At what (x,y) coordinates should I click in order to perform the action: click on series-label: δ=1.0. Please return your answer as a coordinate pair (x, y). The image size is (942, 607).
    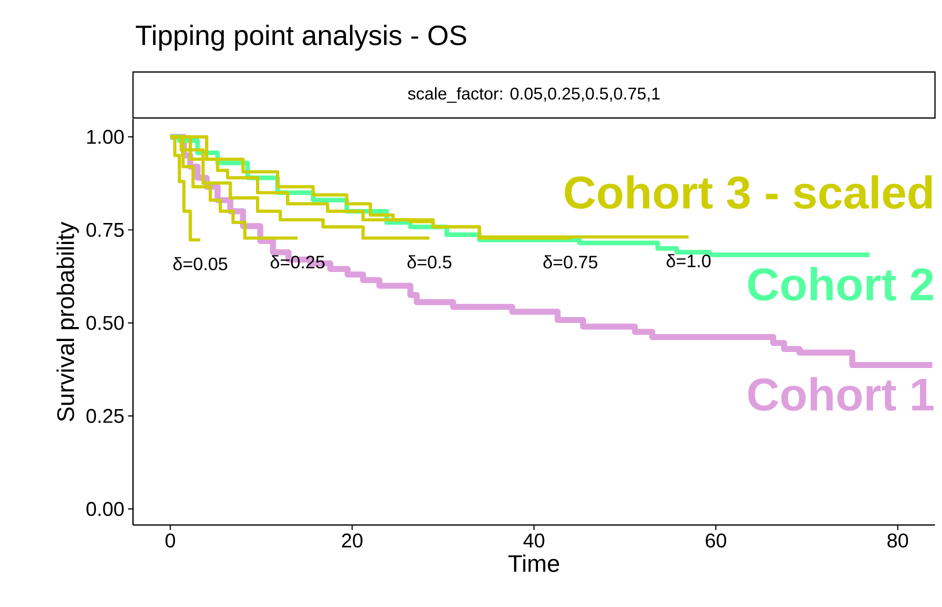
    Looking at the image, I should click on (688, 261).